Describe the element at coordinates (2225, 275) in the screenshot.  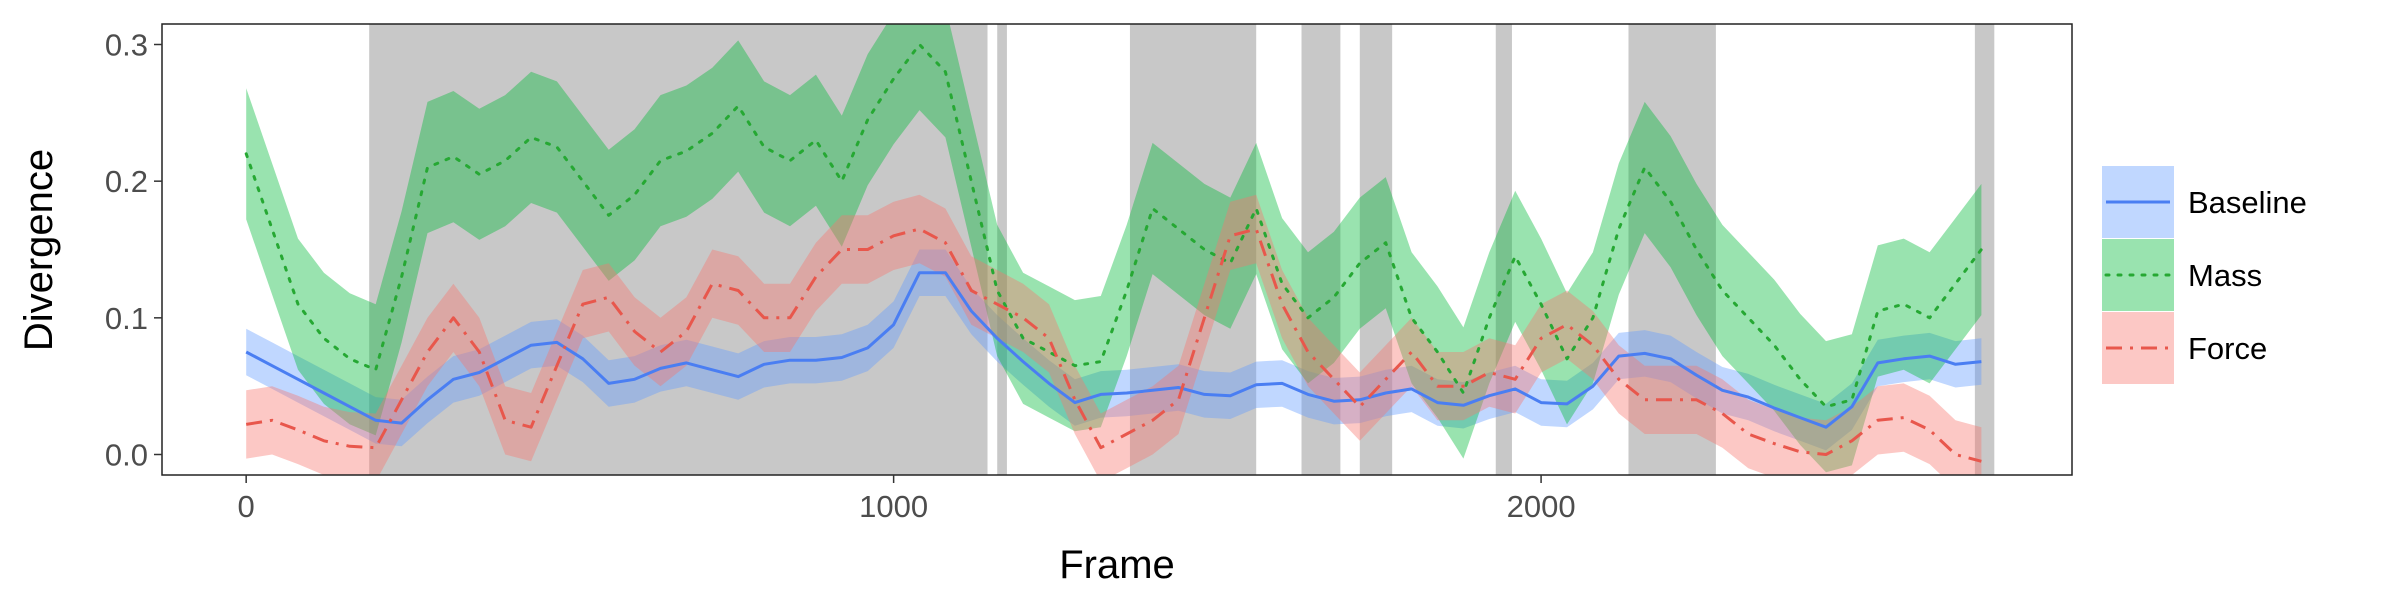
I see `legend-label: Mass` at that location.